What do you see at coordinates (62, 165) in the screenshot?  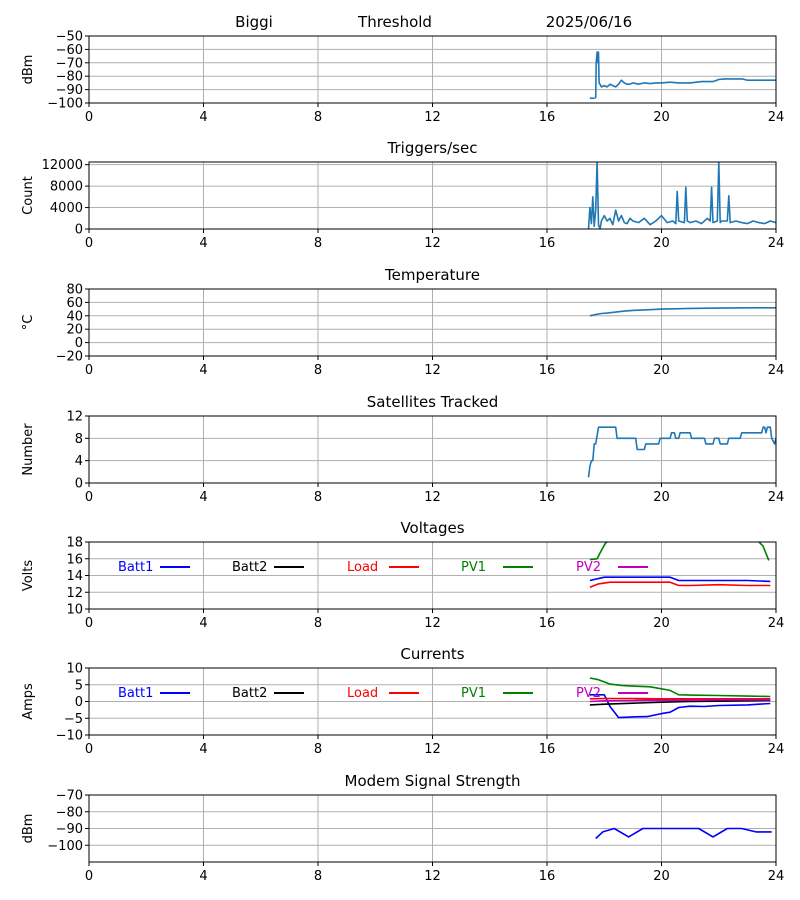 I see `y-tick-label: 12000` at bounding box center [62, 165].